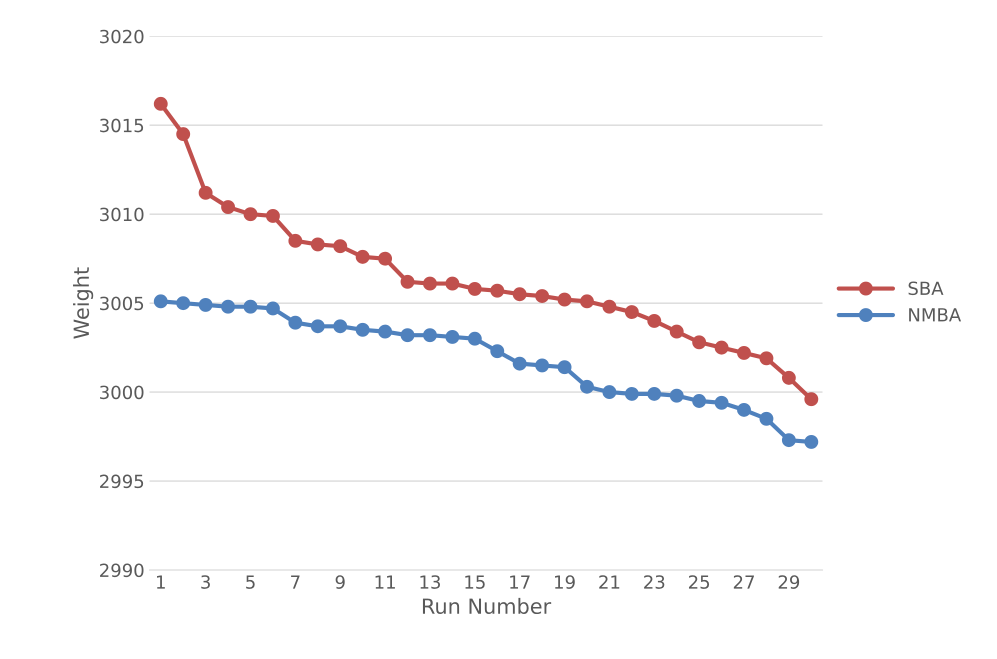 This screenshot has width=997, height=659. What do you see at coordinates (789, 582) in the screenshot?
I see `x-tick-label: 29` at bounding box center [789, 582].